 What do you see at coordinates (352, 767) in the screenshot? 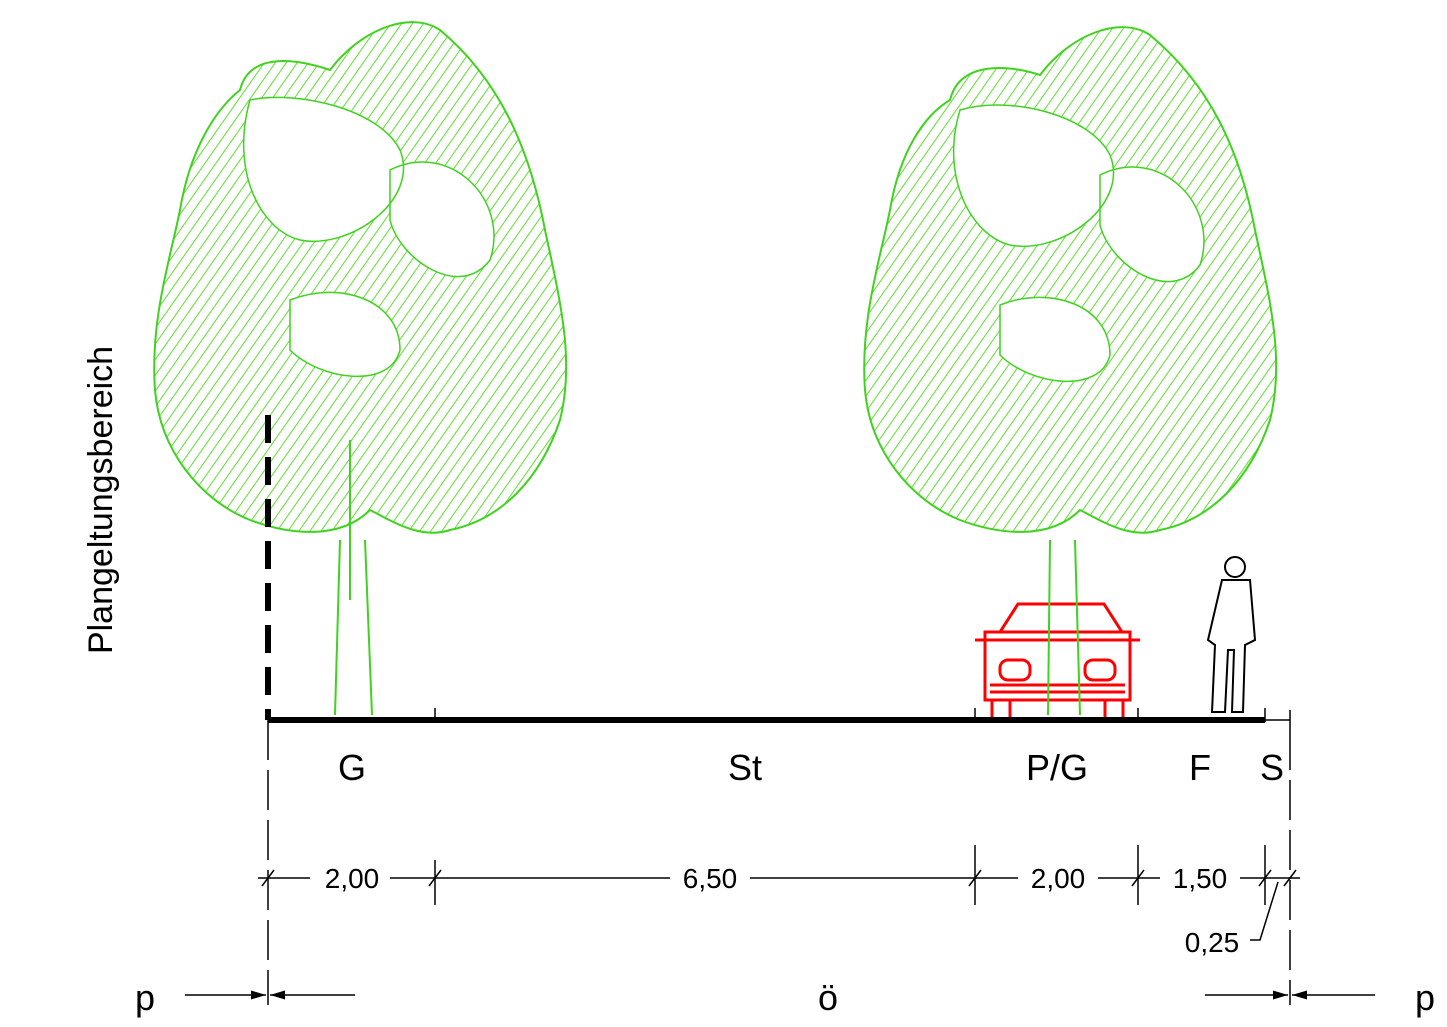
I see `zone-label: G` at bounding box center [352, 767].